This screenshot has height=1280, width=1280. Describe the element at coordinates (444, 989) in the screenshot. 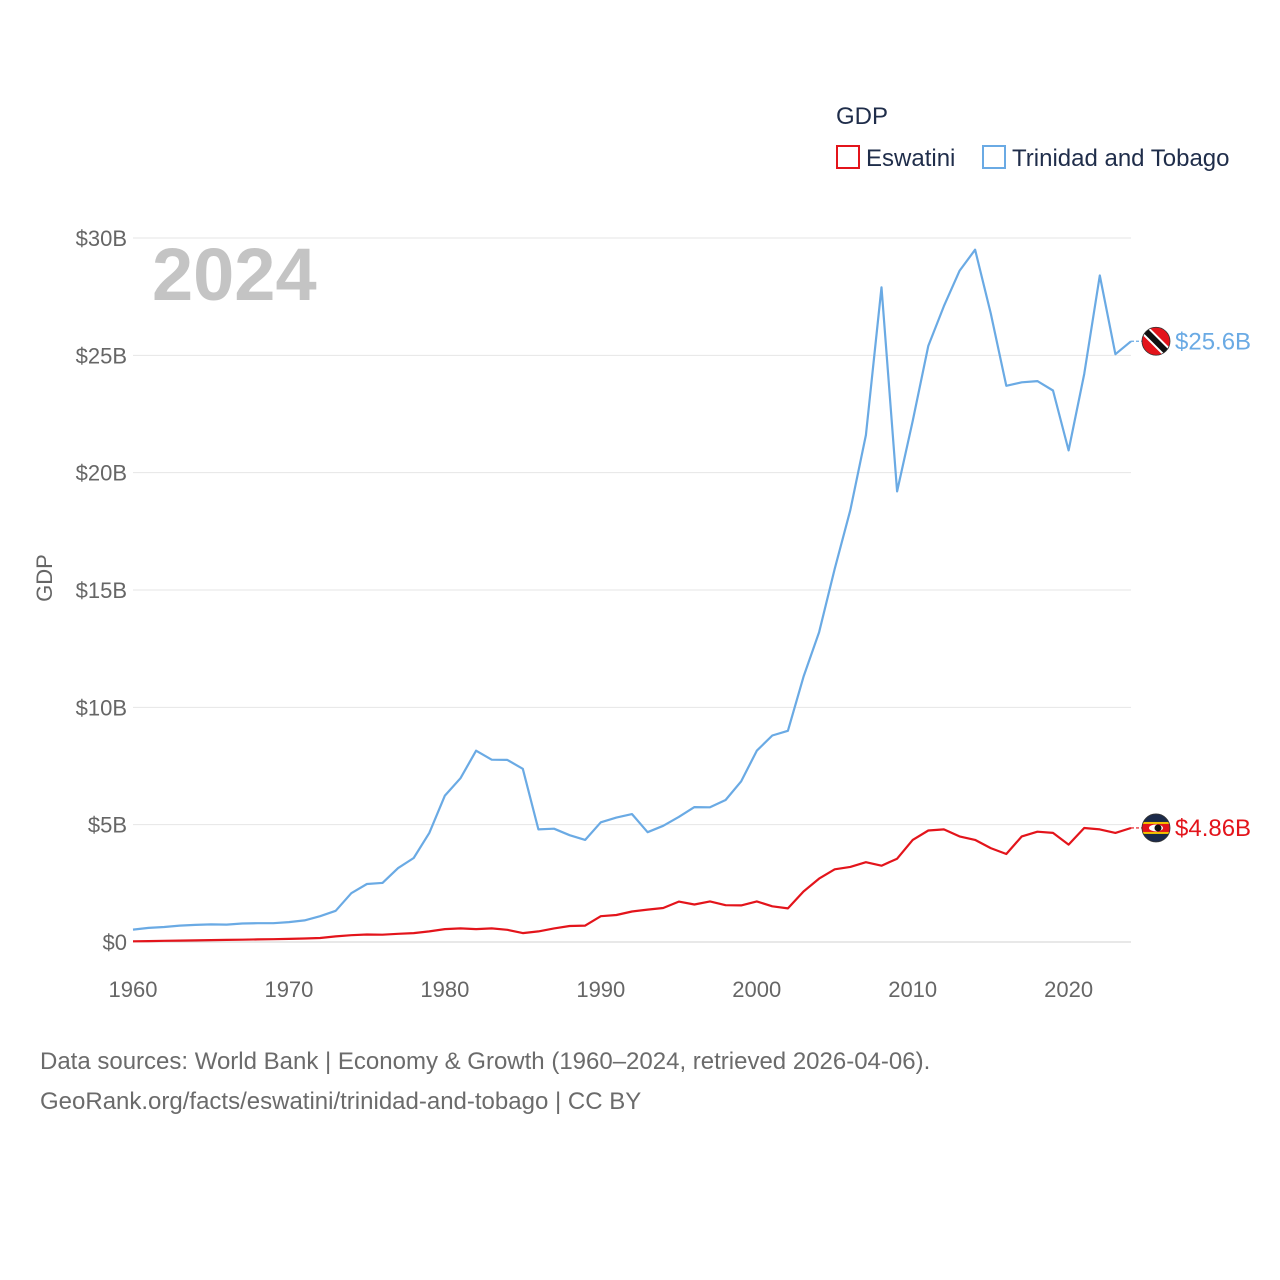

I see `x-tick-label: 1980` at that location.